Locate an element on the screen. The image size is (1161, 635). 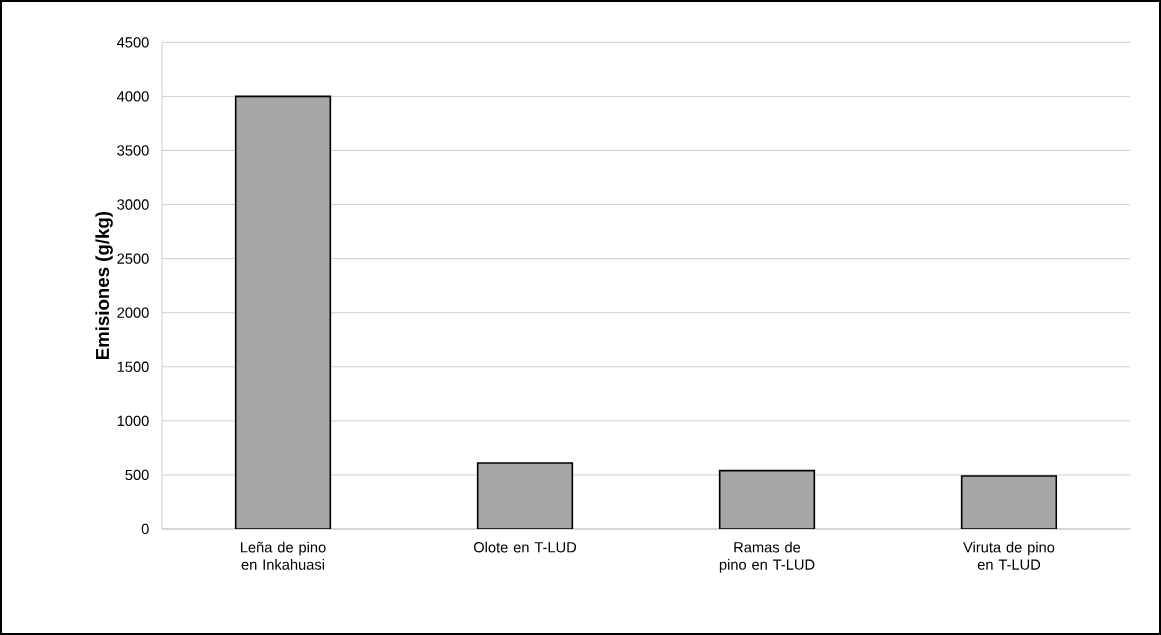
x-tick-label: Ramas de pino en T-LUD is located at coordinates (767, 557).